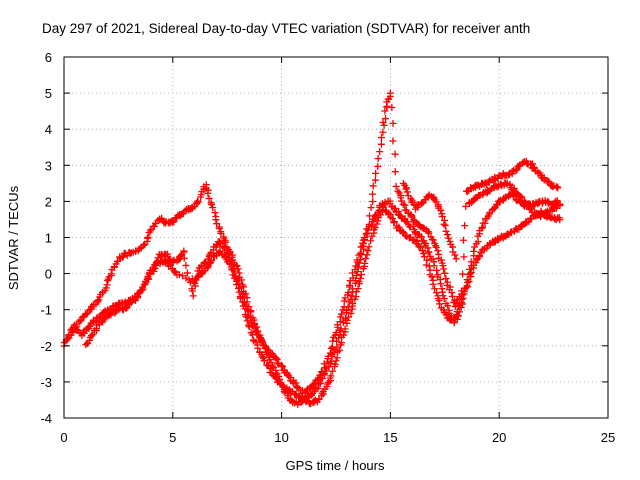 The width and height of the screenshot is (640, 480). I want to click on y-tick-label: 1, so click(48, 238).